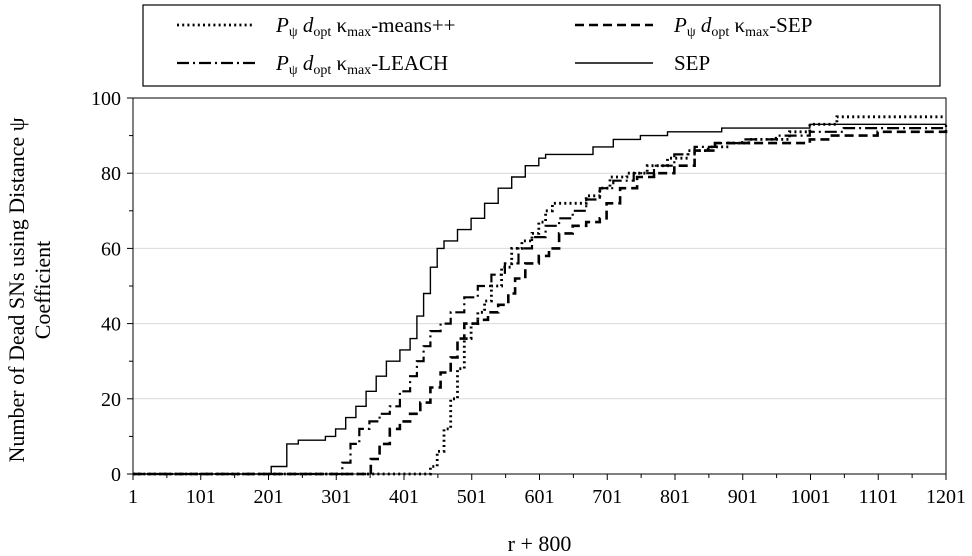 Image resolution: width=972 pixels, height=556 pixels. I want to click on x-tick-label: 601, so click(540, 497).